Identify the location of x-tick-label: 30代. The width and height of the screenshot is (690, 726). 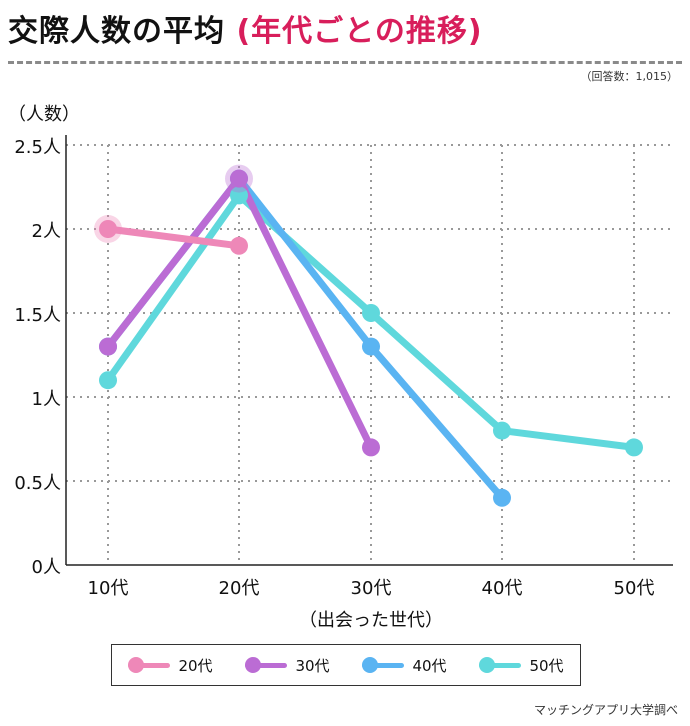
(371, 588).